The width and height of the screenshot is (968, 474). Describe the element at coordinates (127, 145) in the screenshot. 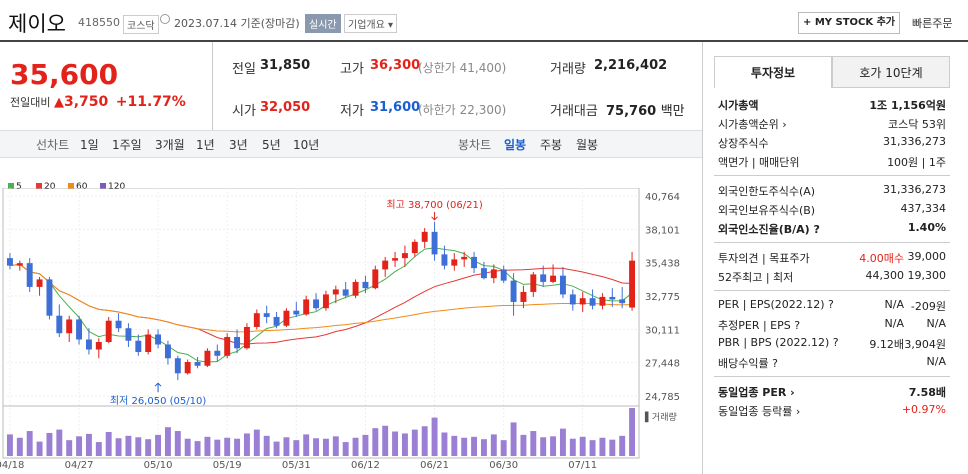

I see `period-line-1: 1주일` at that location.